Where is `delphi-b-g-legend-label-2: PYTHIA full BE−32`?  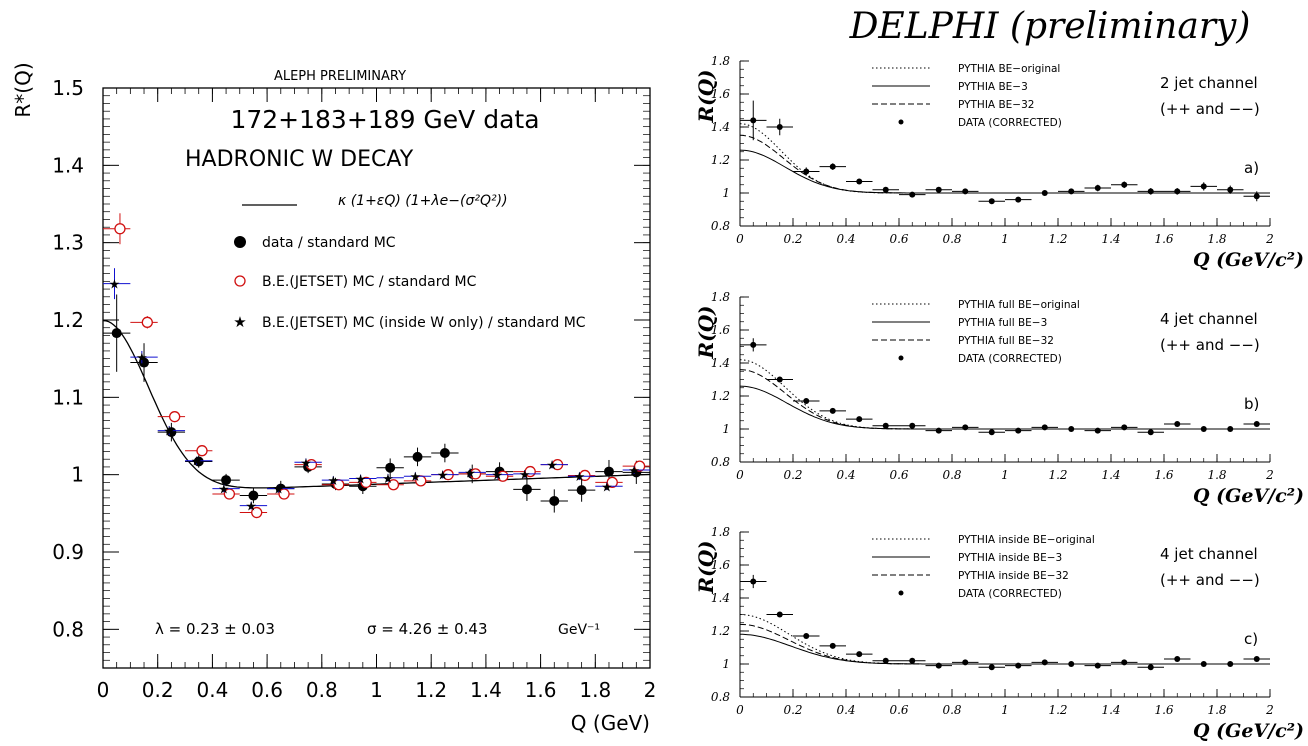
delphi-b-g-legend-label-2: PYTHIA full BE−32 is located at coordinates (1006, 341).